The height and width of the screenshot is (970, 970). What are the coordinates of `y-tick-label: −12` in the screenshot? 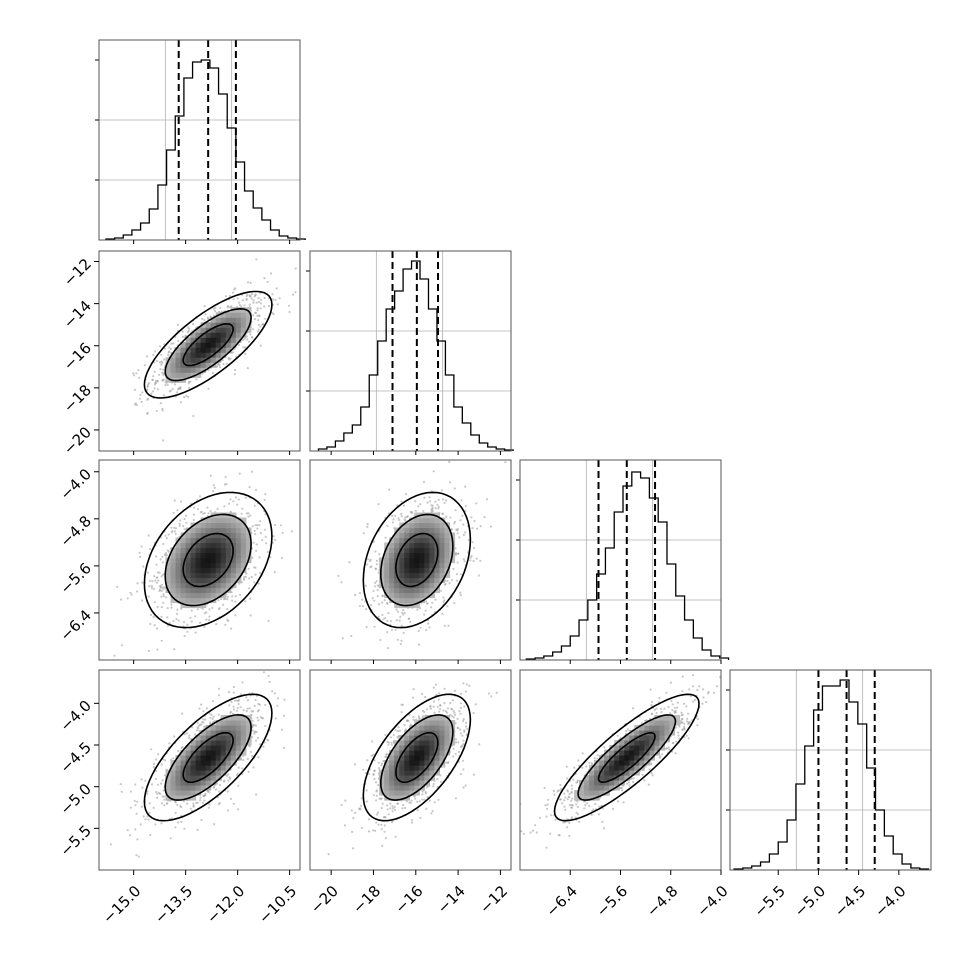 It's located at (77, 272).